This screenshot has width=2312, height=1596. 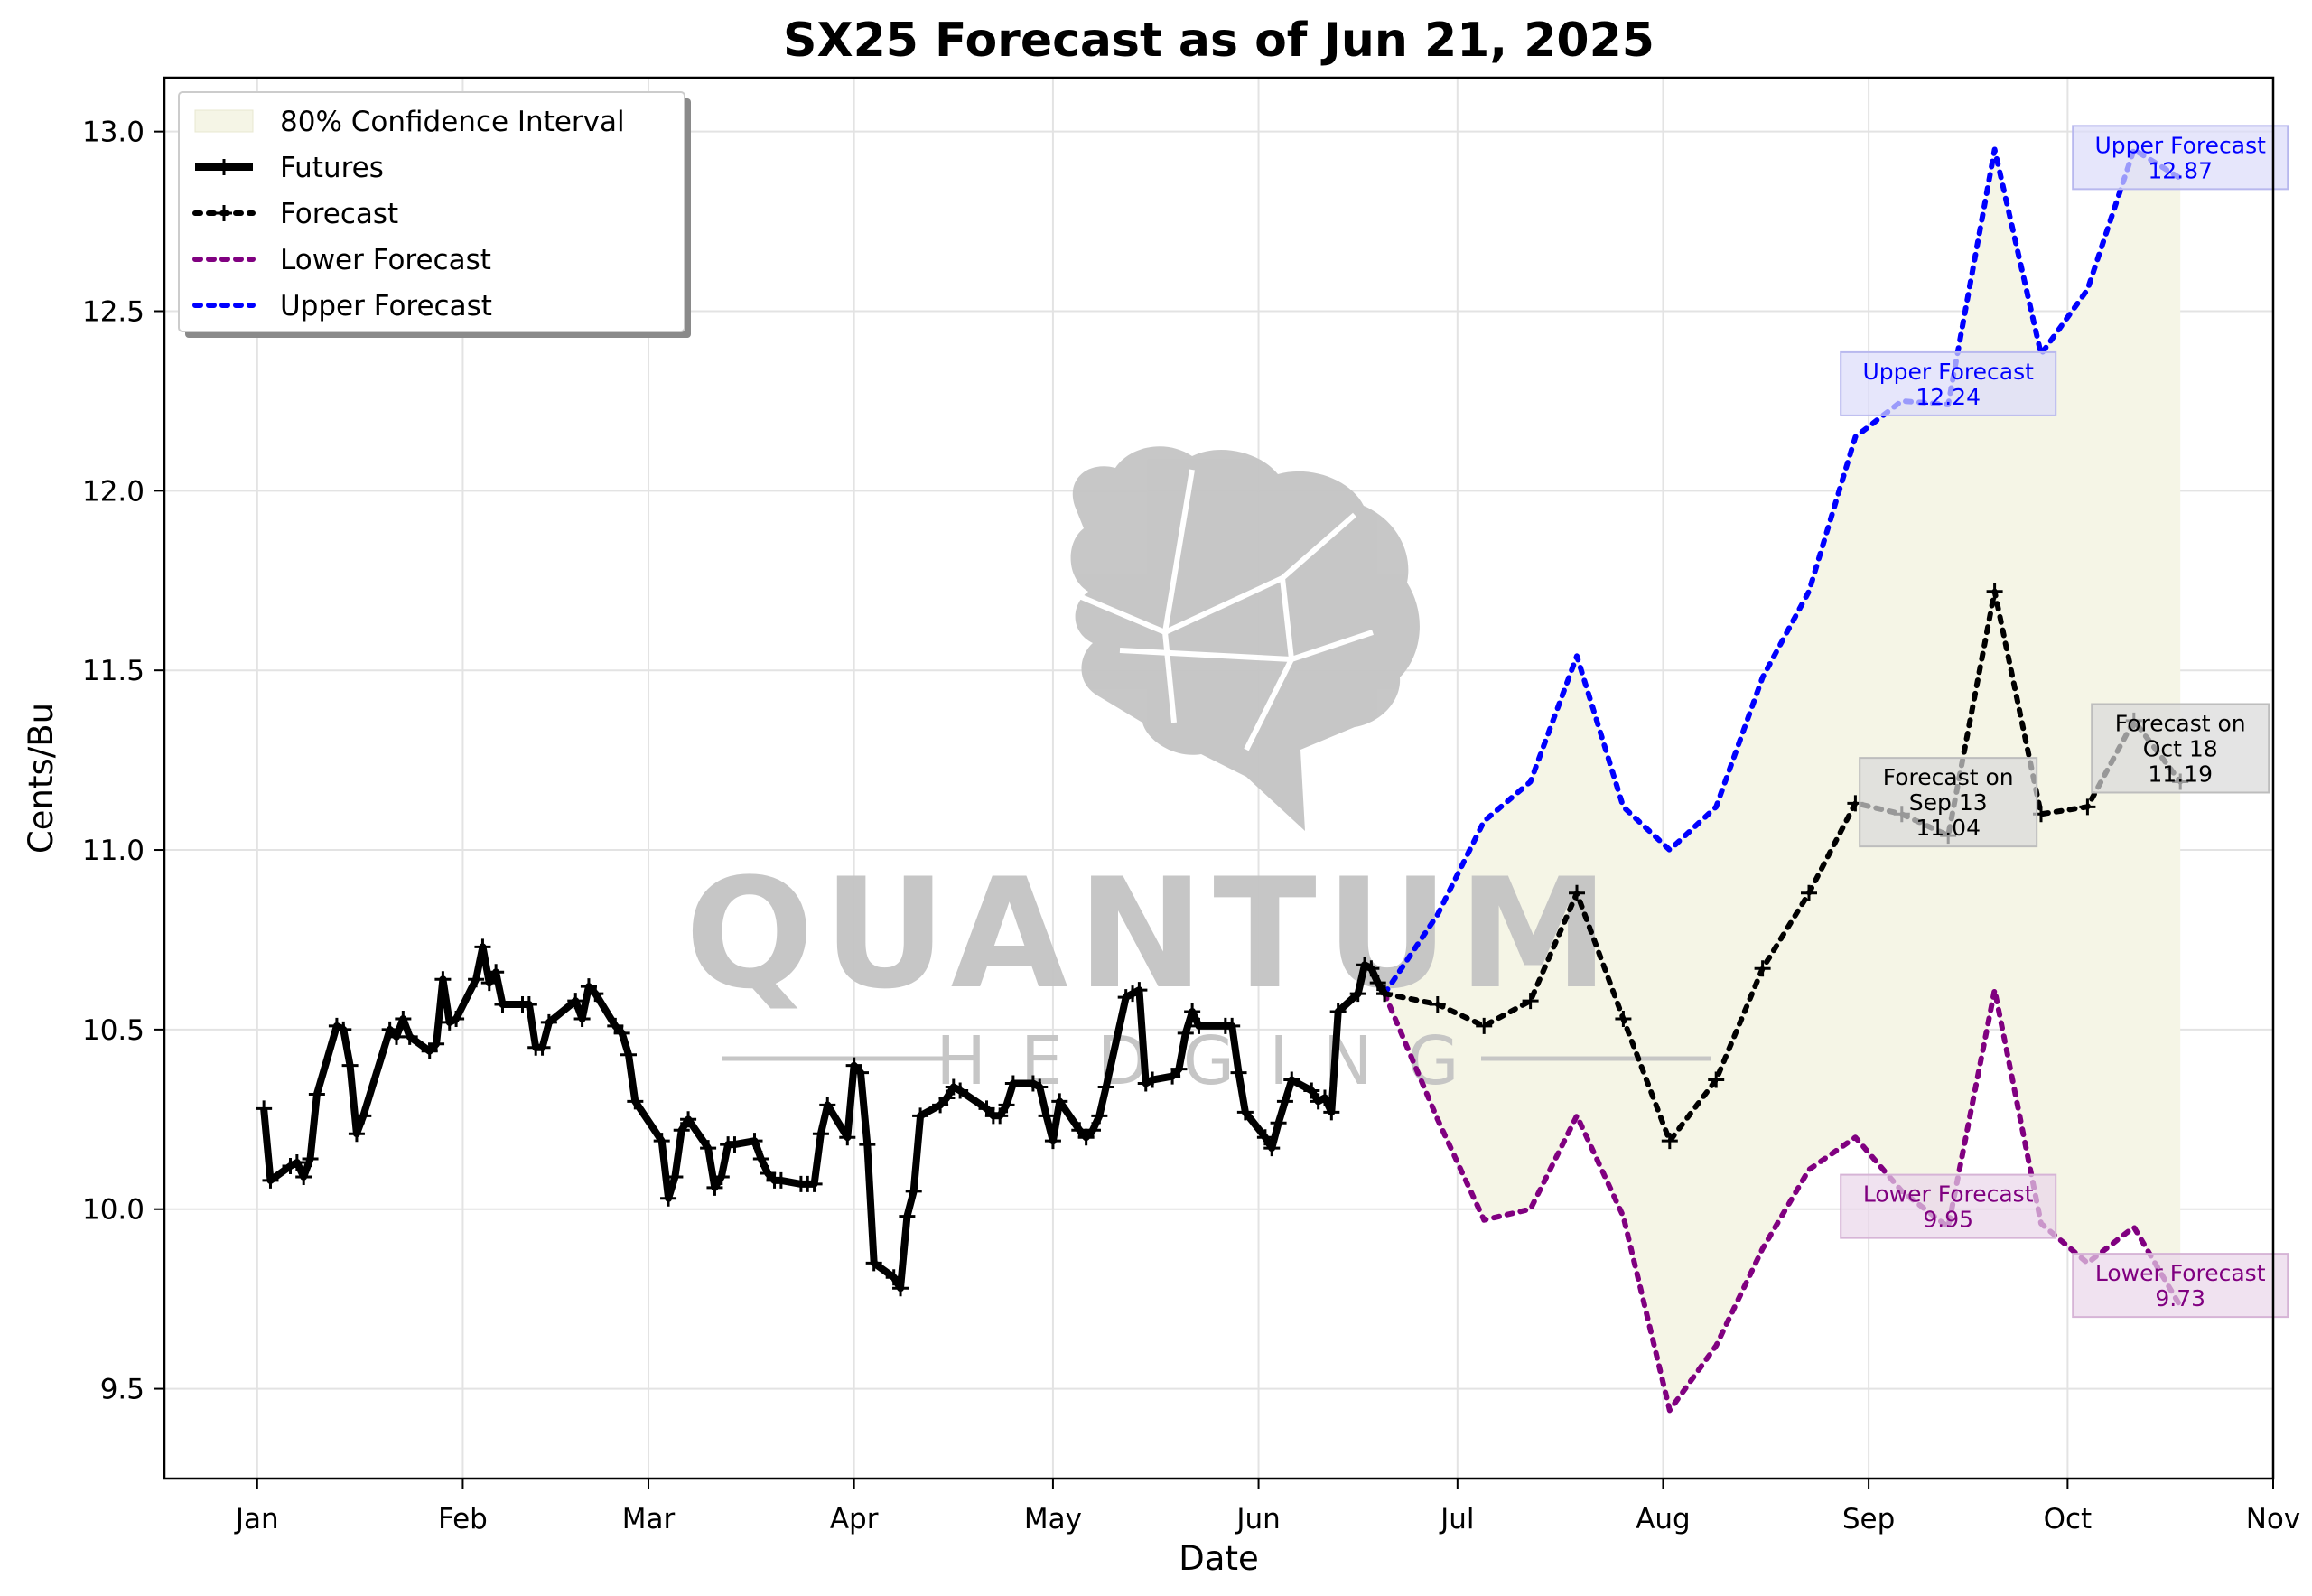 I want to click on annotation-text: Lower Forecast, so click(x=2180, y=1273).